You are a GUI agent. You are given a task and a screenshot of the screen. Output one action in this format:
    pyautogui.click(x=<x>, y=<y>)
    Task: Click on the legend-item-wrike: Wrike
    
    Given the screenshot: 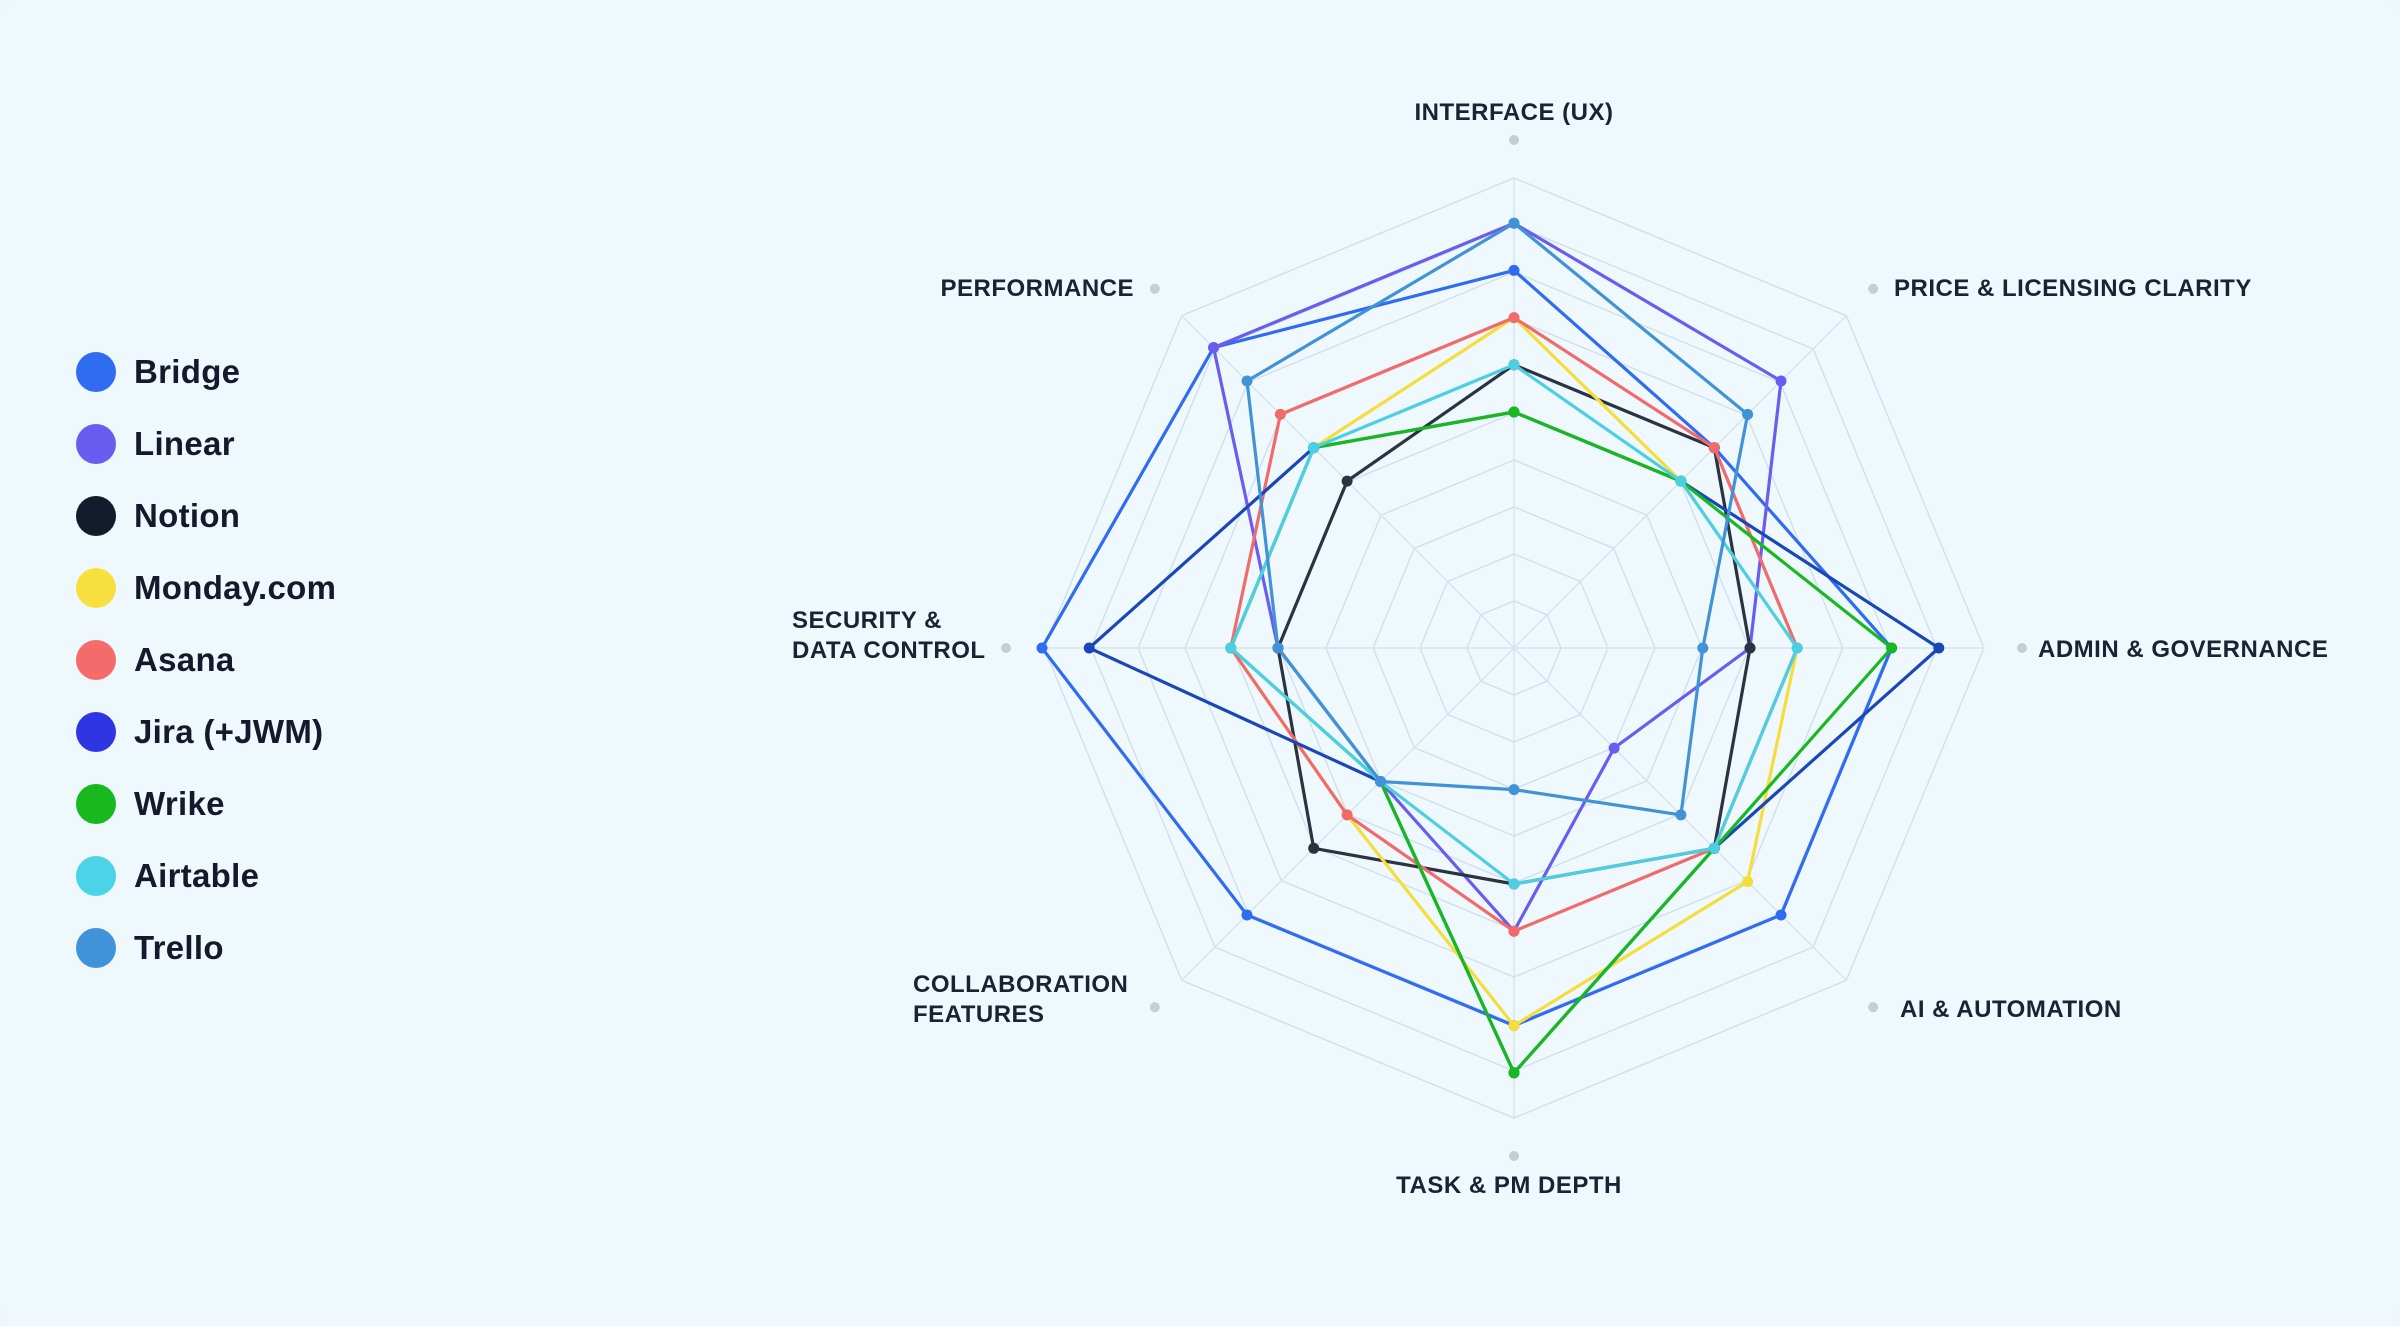 What is the action you would take?
    pyautogui.click(x=206, y=804)
    